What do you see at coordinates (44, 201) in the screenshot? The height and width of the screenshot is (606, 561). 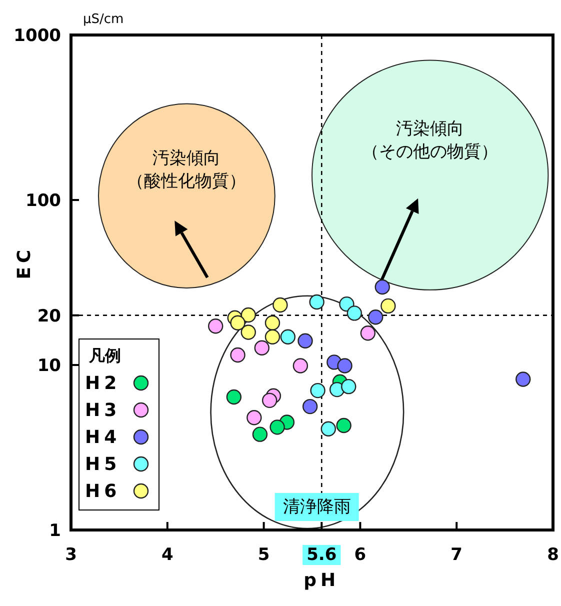 I see `y-tick-label: 100` at bounding box center [44, 201].